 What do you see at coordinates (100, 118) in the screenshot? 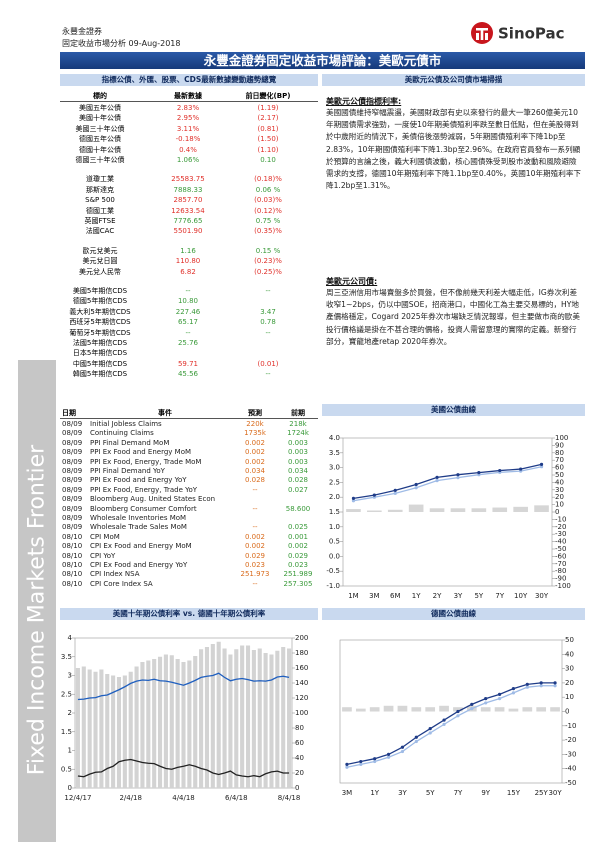
I see `row-name: 美國十年公債` at bounding box center [100, 118].